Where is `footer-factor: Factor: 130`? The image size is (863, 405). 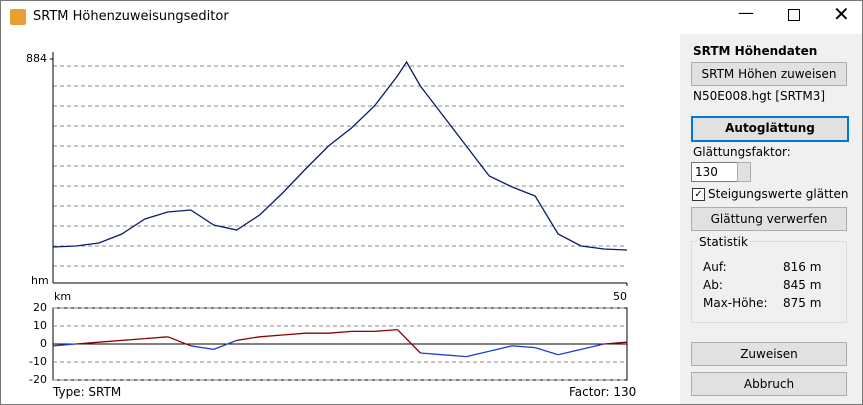 footer-factor: Factor: 130 is located at coordinates (603, 392).